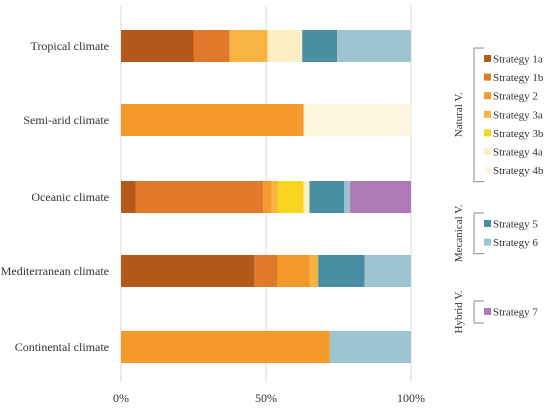  Describe the element at coordinates (62, 347) in the screenshot. I see `category-label: Continental climate` at that location.